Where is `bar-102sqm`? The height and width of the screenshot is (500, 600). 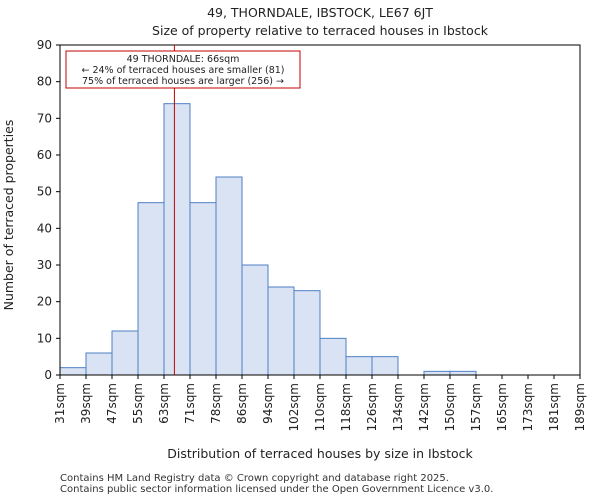
bar-102sqm is located at coordinates (307, 333).